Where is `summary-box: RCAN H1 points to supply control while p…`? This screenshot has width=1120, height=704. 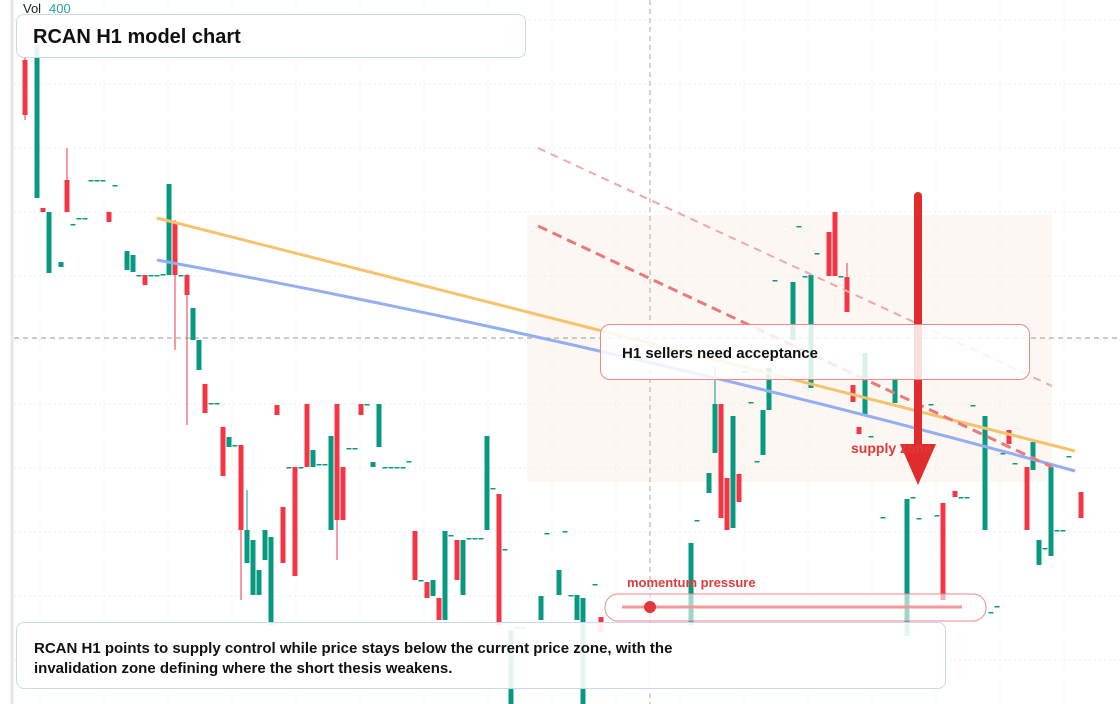
summary-box: RCAN H1 points to supply control while p… is located at coordinates (481, 655).